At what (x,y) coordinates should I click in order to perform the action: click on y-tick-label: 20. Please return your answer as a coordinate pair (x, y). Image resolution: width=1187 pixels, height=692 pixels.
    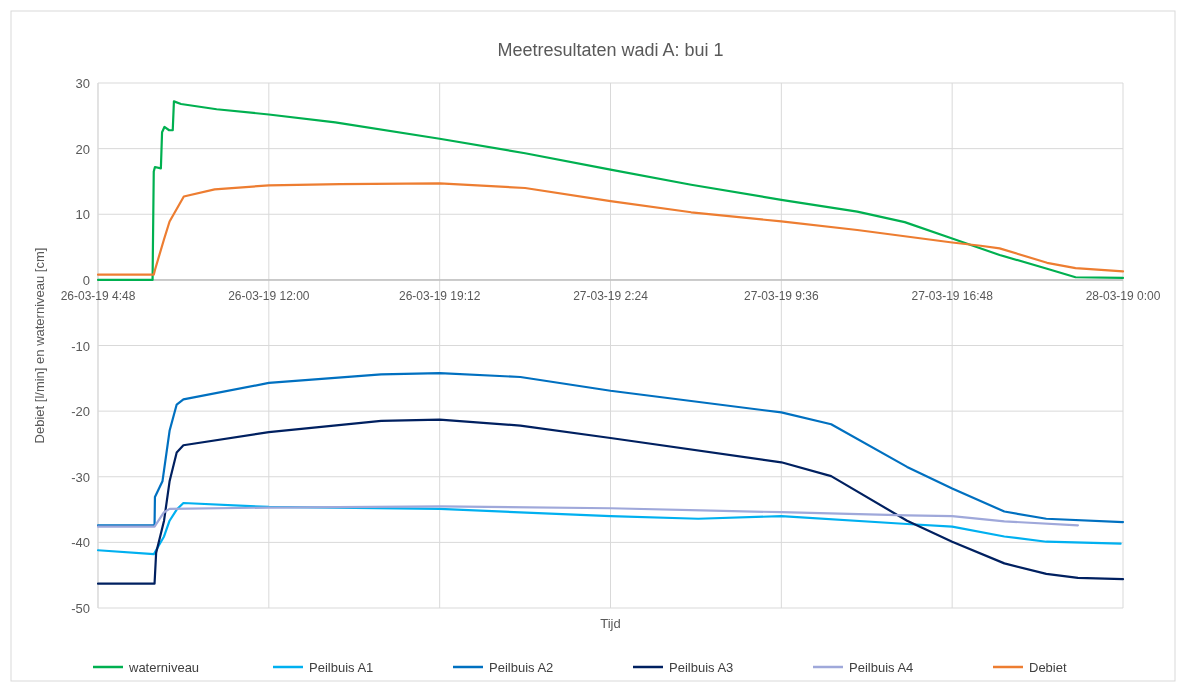
    Looking at the image, I should click on (82, 149).